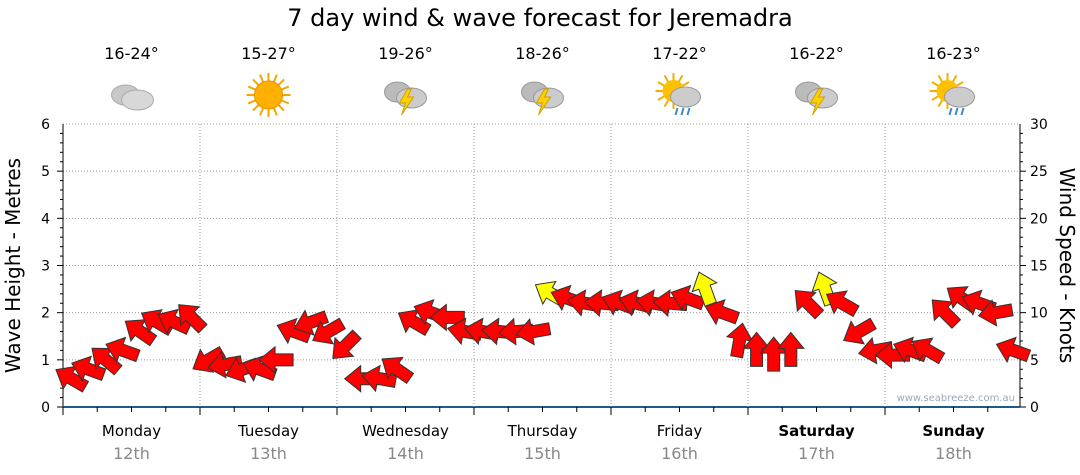 The image size is (1080, 475). I want to click on y2-tick-label: 20, so click(1039, 219).